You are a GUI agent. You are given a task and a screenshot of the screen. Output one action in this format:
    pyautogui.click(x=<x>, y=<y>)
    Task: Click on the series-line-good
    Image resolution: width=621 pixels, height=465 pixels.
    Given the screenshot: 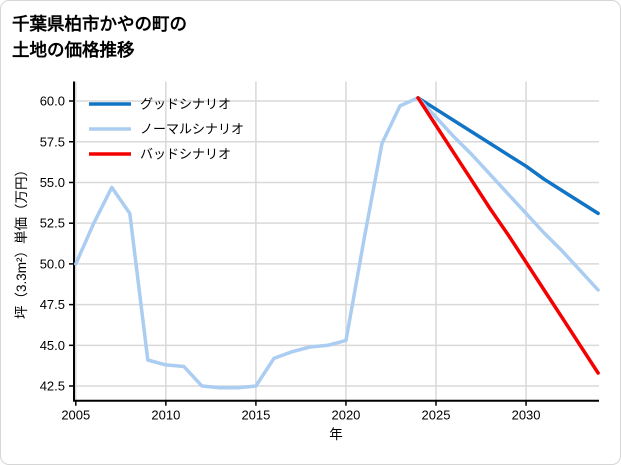 What is the action you would take?
    pyautogui.click(x=508, y=156)
    